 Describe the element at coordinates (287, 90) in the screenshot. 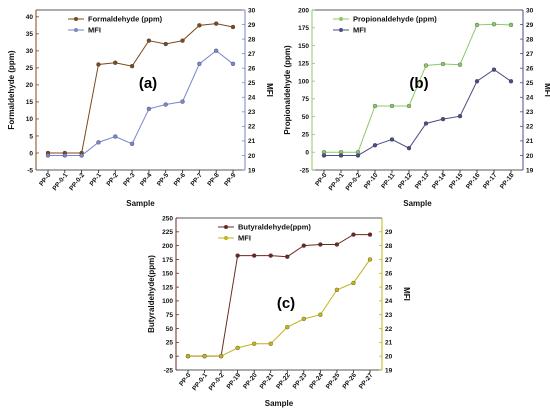

I see `left-y-axis-title: Propionaldehyde (ppm)` at that location.